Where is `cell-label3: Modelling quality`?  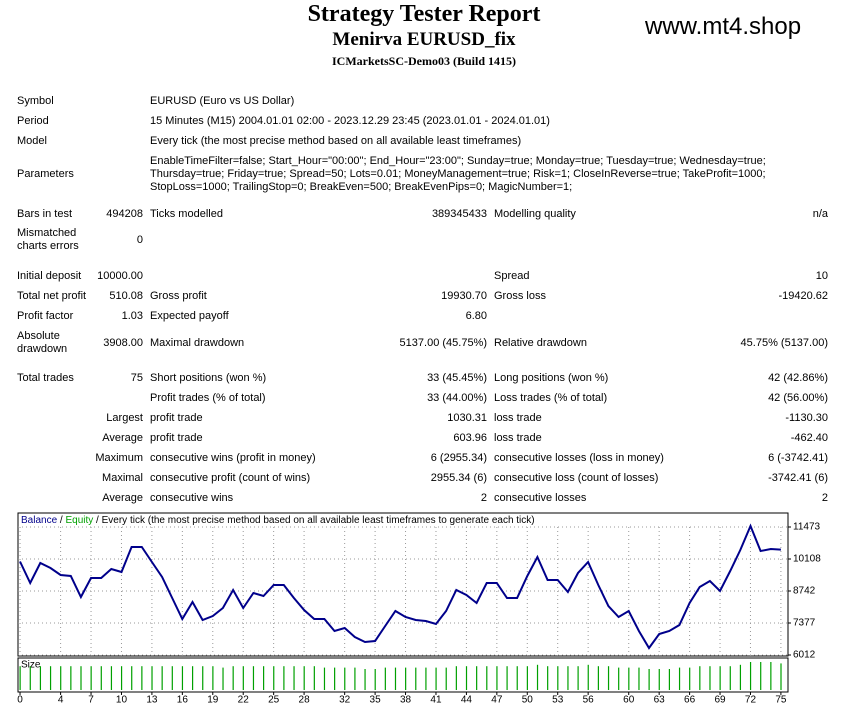
cell-label3: Modelling quality is located at coordinates (535, 213).